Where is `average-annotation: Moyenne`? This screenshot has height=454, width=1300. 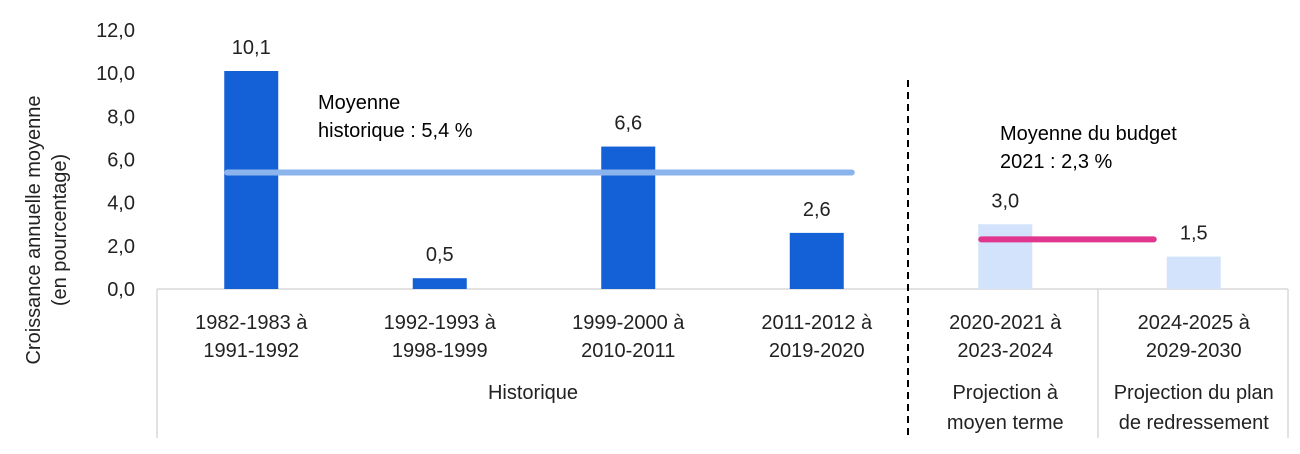
average-annotation: Moyenne is located at coordinates (359, 103).